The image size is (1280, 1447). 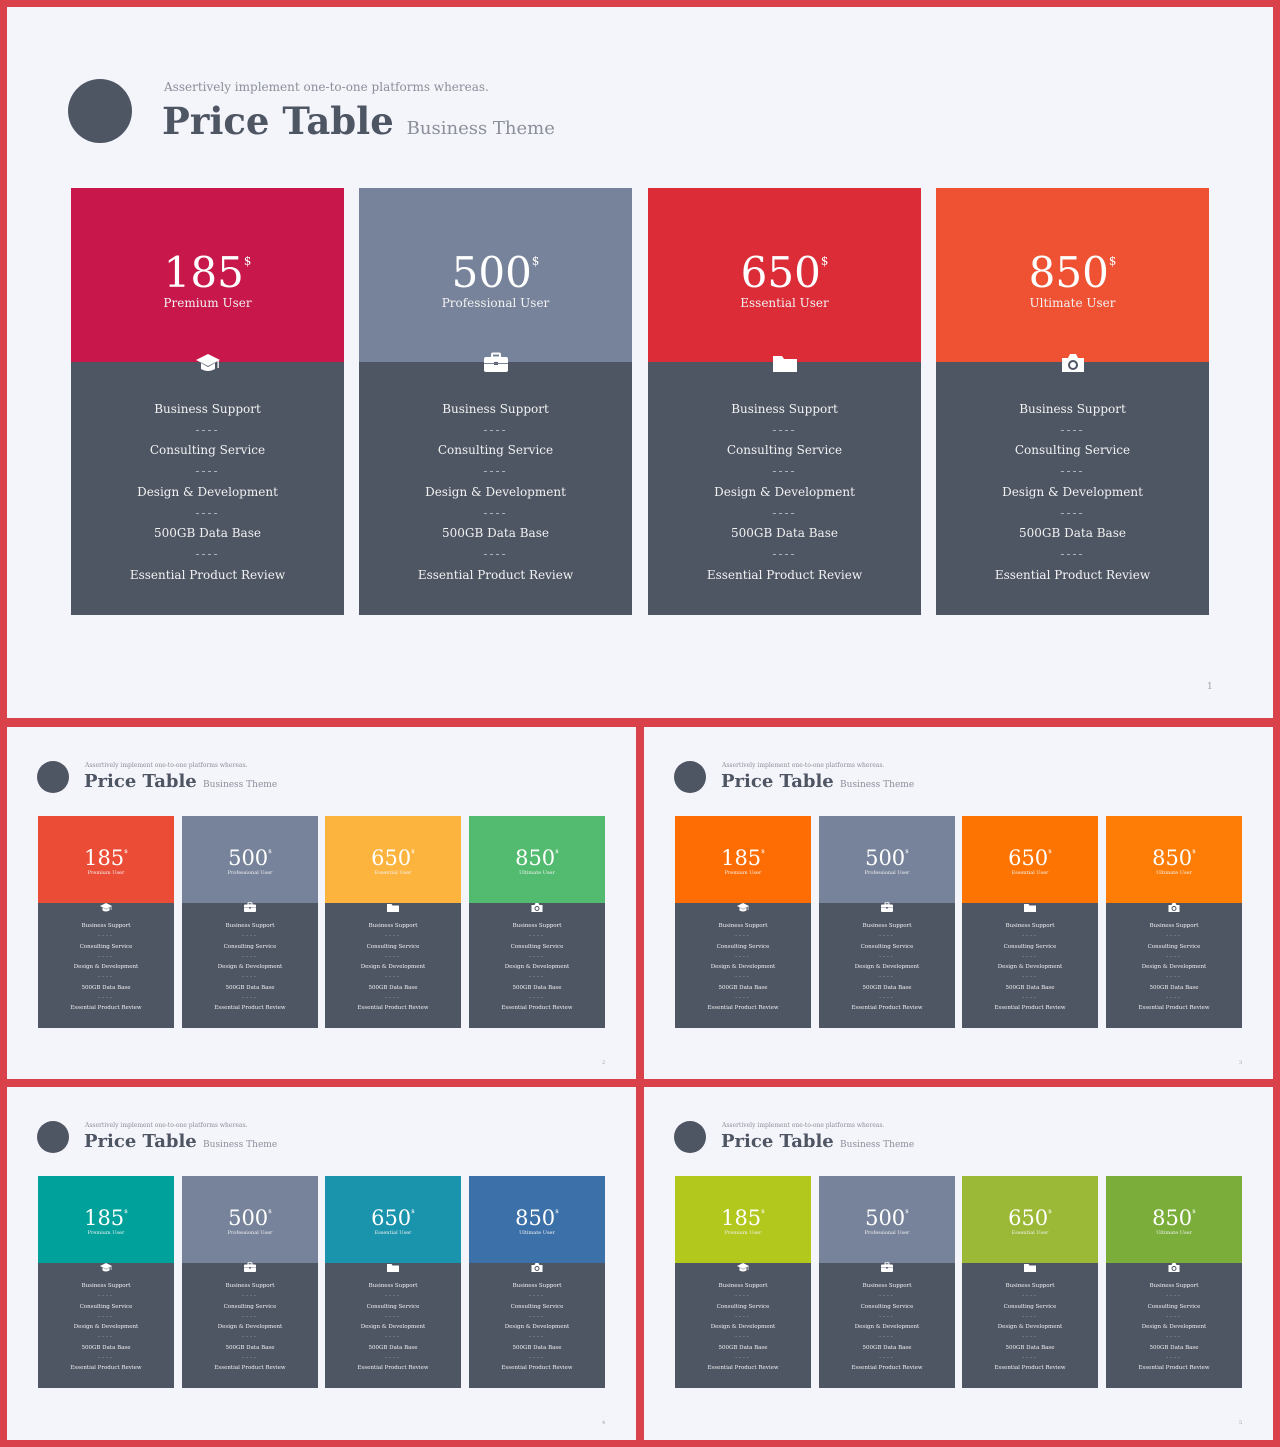 I want to click on price-card-header: 850$ Ultimate User, so click(x=1072, y=275).